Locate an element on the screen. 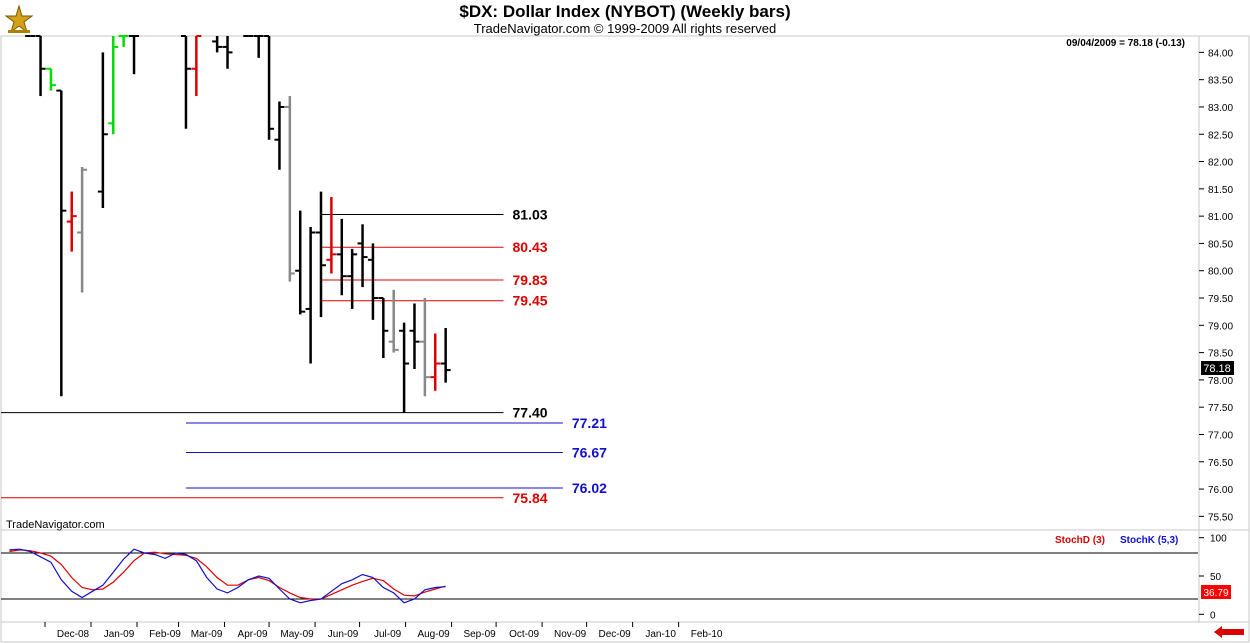 The height and width of the screenshot is (643, 1250). stoch-panel is located at coordinates (600, 576).